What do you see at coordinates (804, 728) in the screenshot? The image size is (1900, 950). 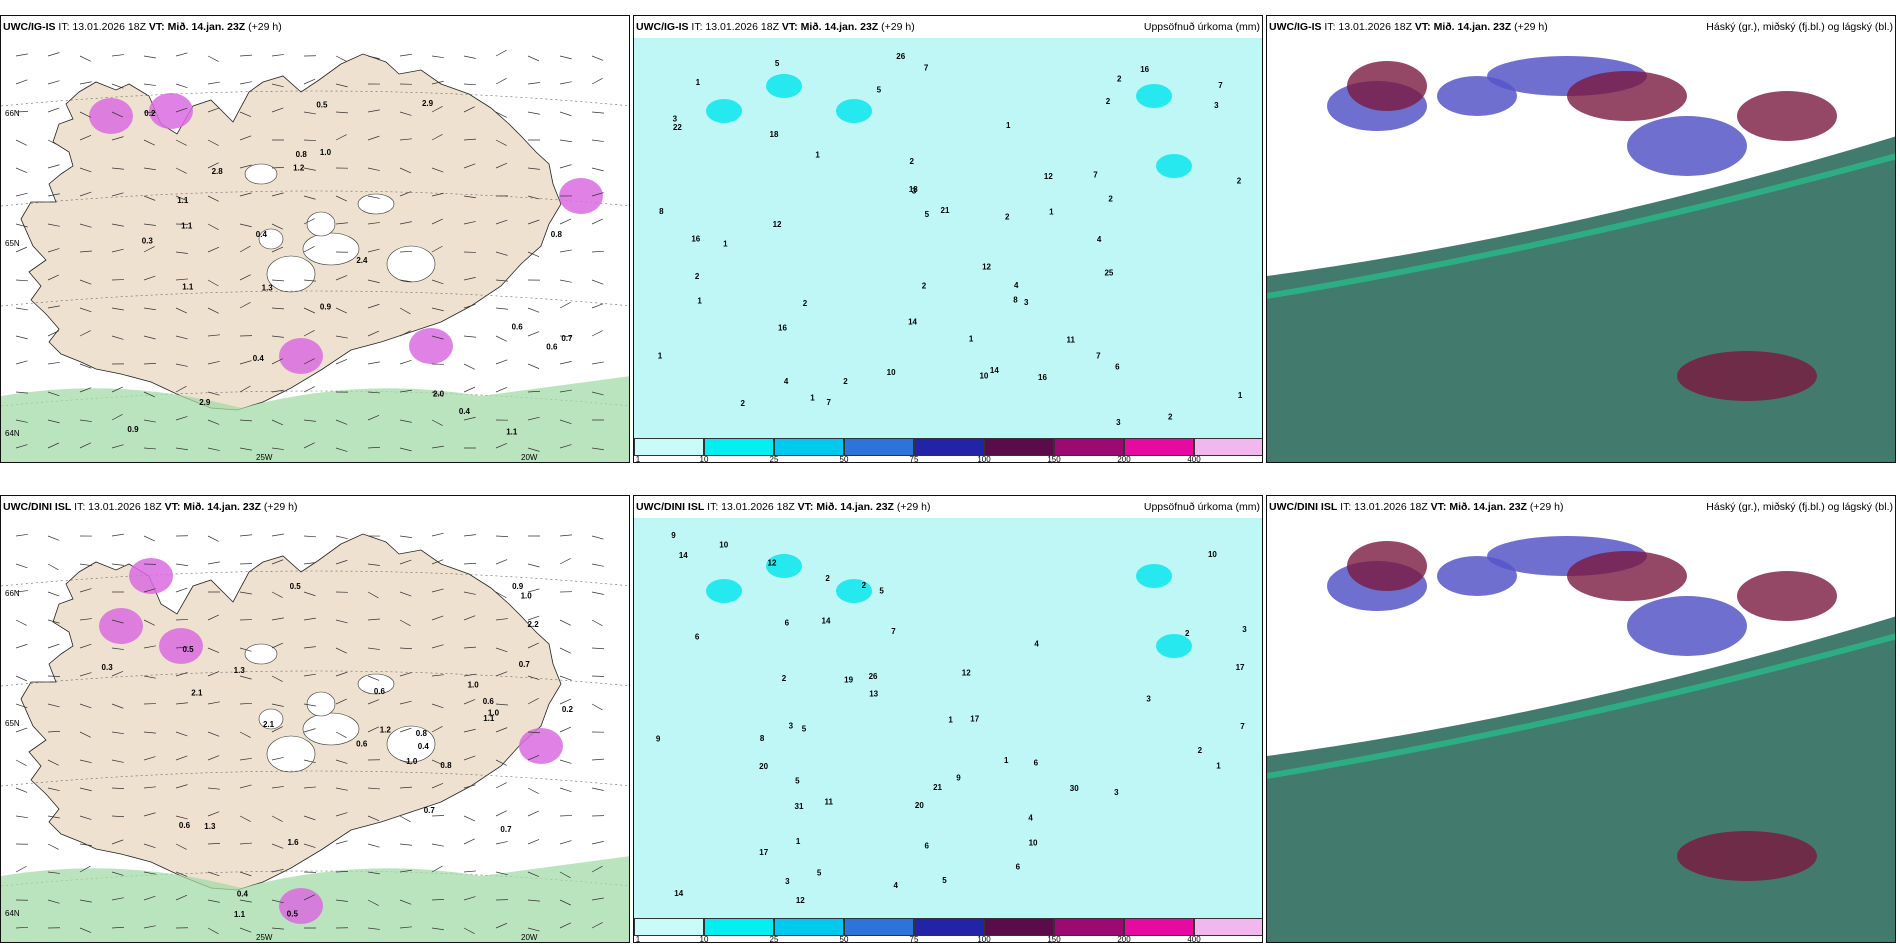 I see `value-label: 5` at bounding box center [804, 728].